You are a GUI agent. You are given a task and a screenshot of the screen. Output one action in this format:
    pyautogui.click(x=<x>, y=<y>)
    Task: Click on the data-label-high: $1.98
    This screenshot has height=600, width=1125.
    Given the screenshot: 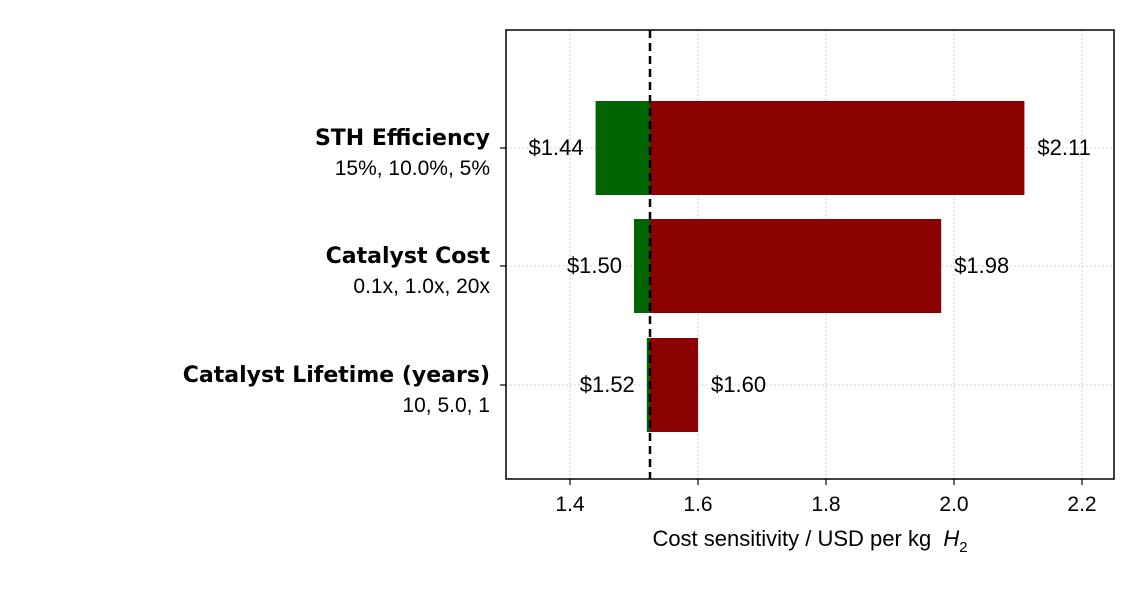 What is the action you would take?
    pyautogui.click(x=981, y=265)
    